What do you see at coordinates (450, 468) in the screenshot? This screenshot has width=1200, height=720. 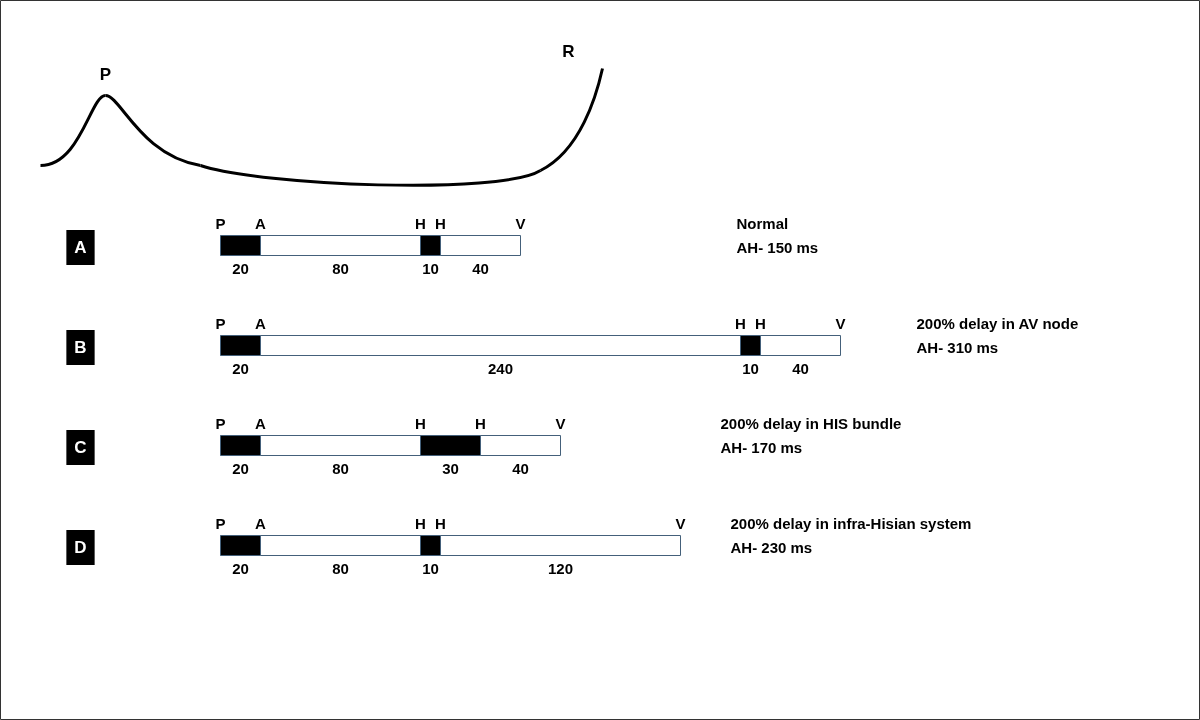 I see `data-label: 30` at bounding box center [450, 468].